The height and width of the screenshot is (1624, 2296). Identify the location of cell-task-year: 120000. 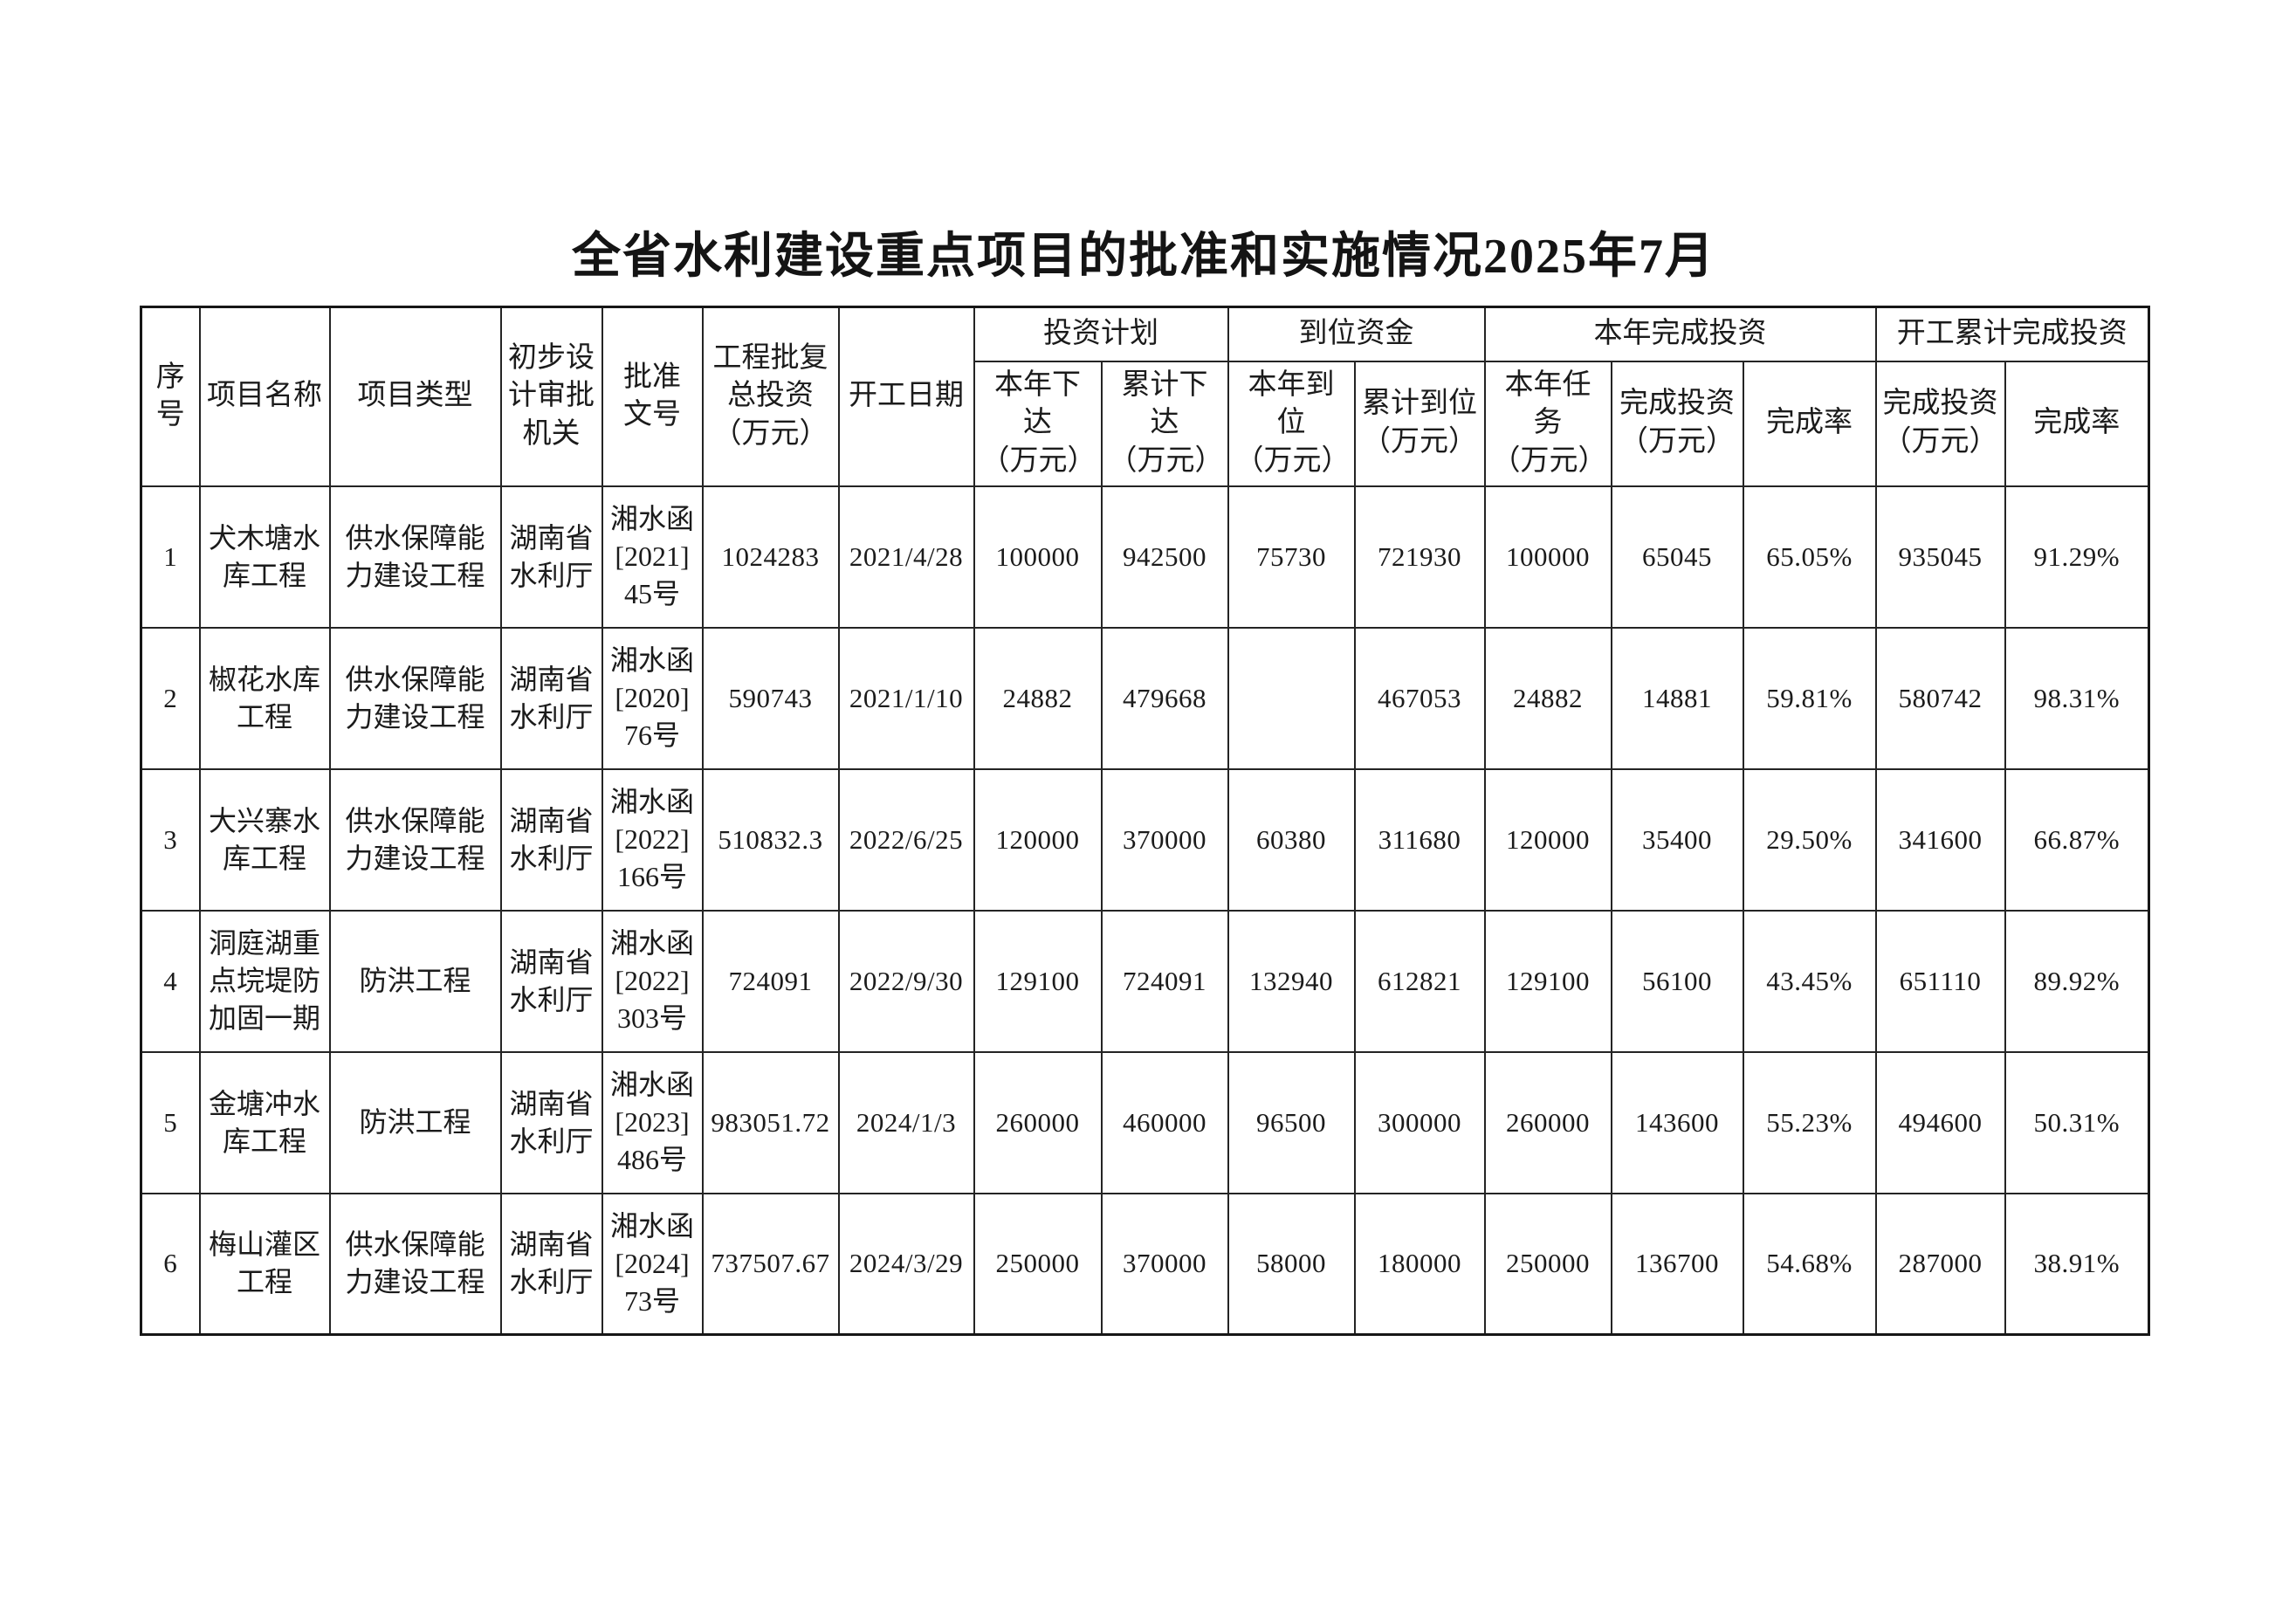
(1547, 839).